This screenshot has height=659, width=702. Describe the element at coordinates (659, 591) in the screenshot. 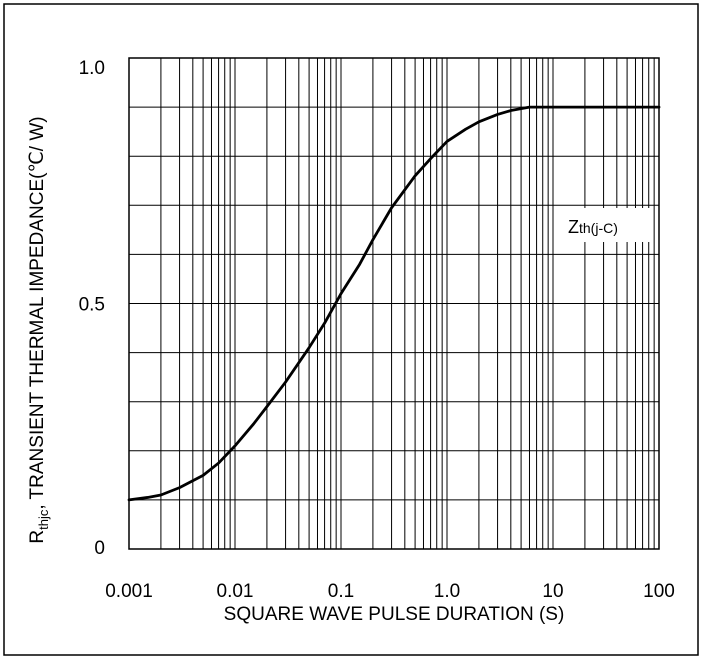

I see `x-tick-label: 100` at that location.